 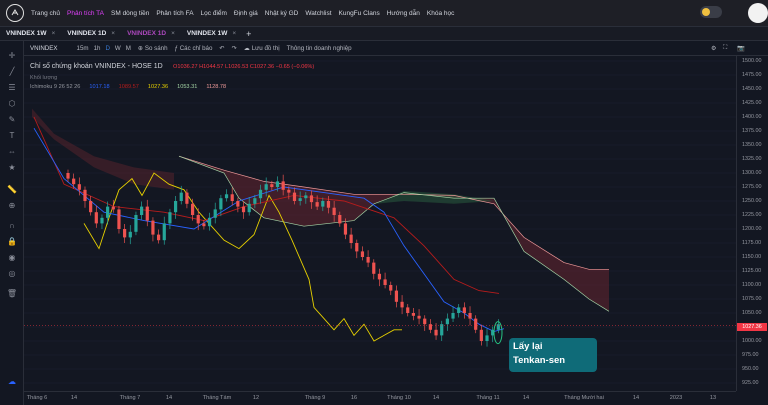 I want to click on kumo-cloud-old, so click(x=103, y=149).